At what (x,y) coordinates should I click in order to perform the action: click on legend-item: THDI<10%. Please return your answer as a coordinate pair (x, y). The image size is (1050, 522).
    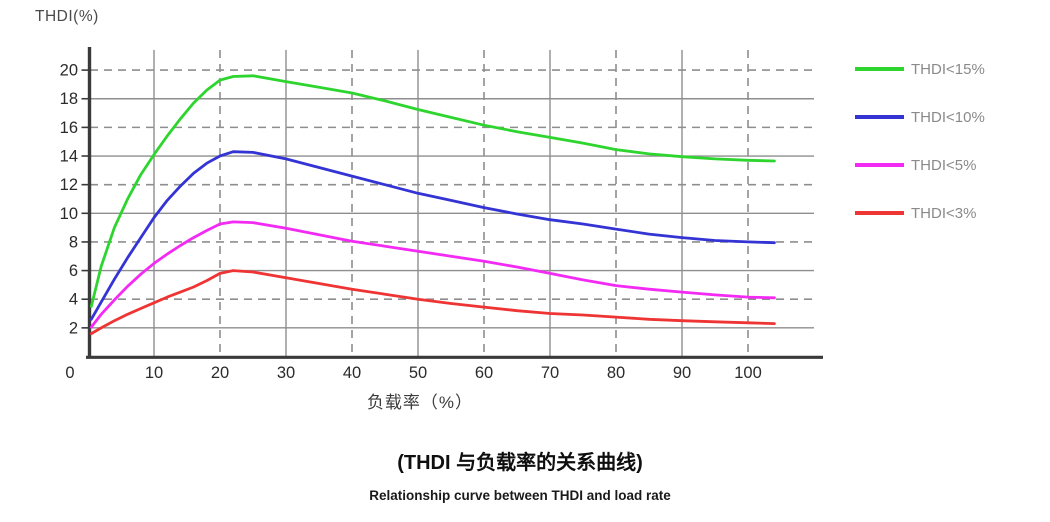
    Looking at the image, I should click on (920, 117).